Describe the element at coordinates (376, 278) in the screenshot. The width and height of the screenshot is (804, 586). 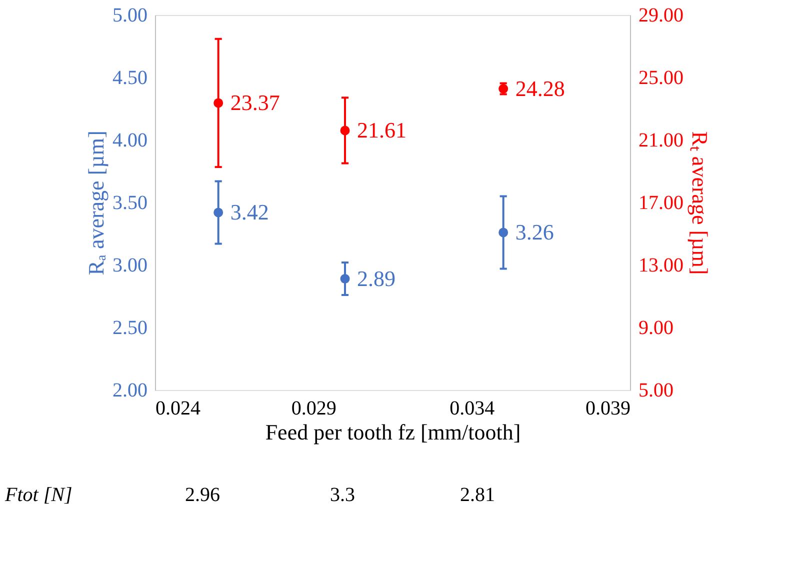
I see `data-label: 2.89` at that location.